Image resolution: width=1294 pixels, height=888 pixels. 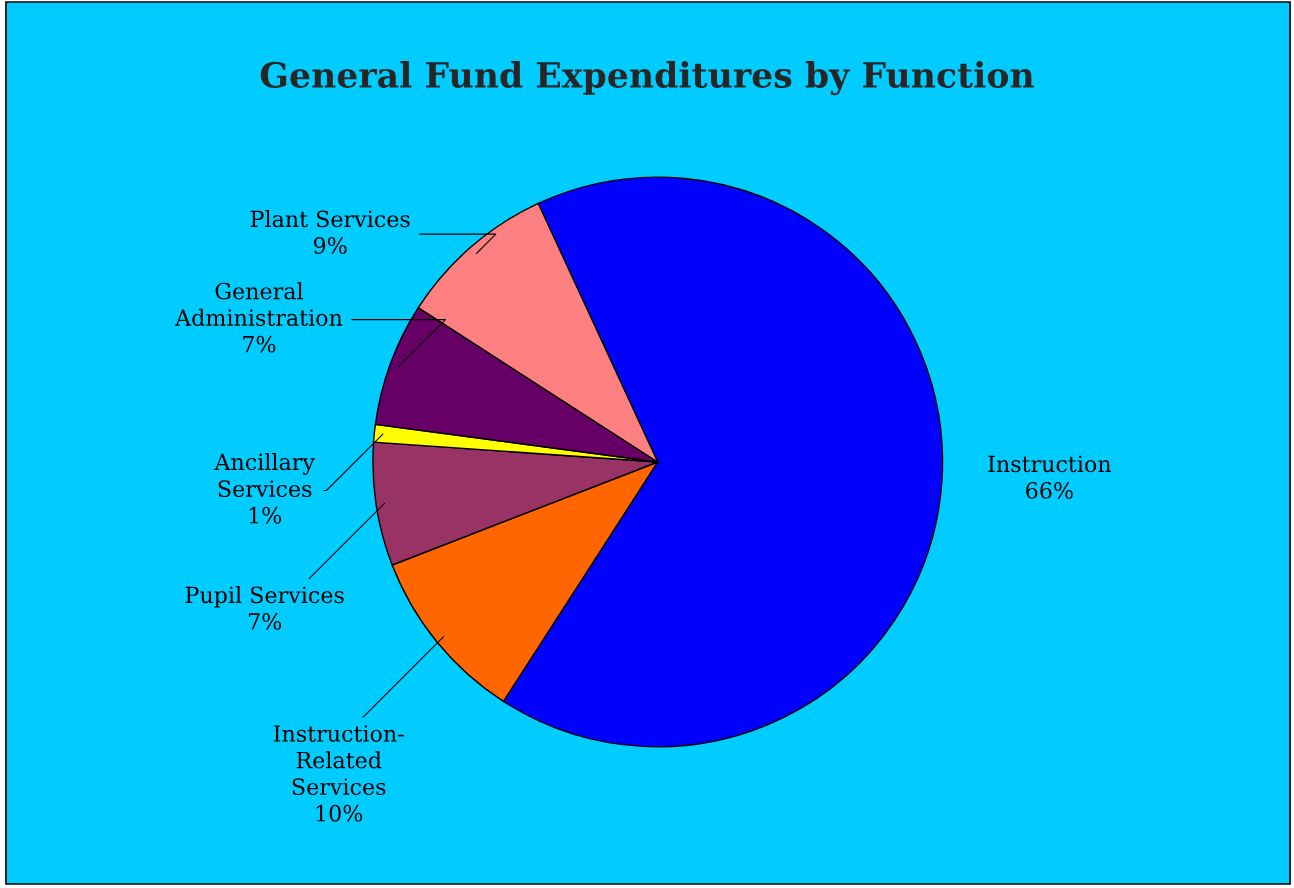 What do you see at coordinates (330, 245) in the screenshot?
I see `data-label: 9%` at bounding box center [330, 245].